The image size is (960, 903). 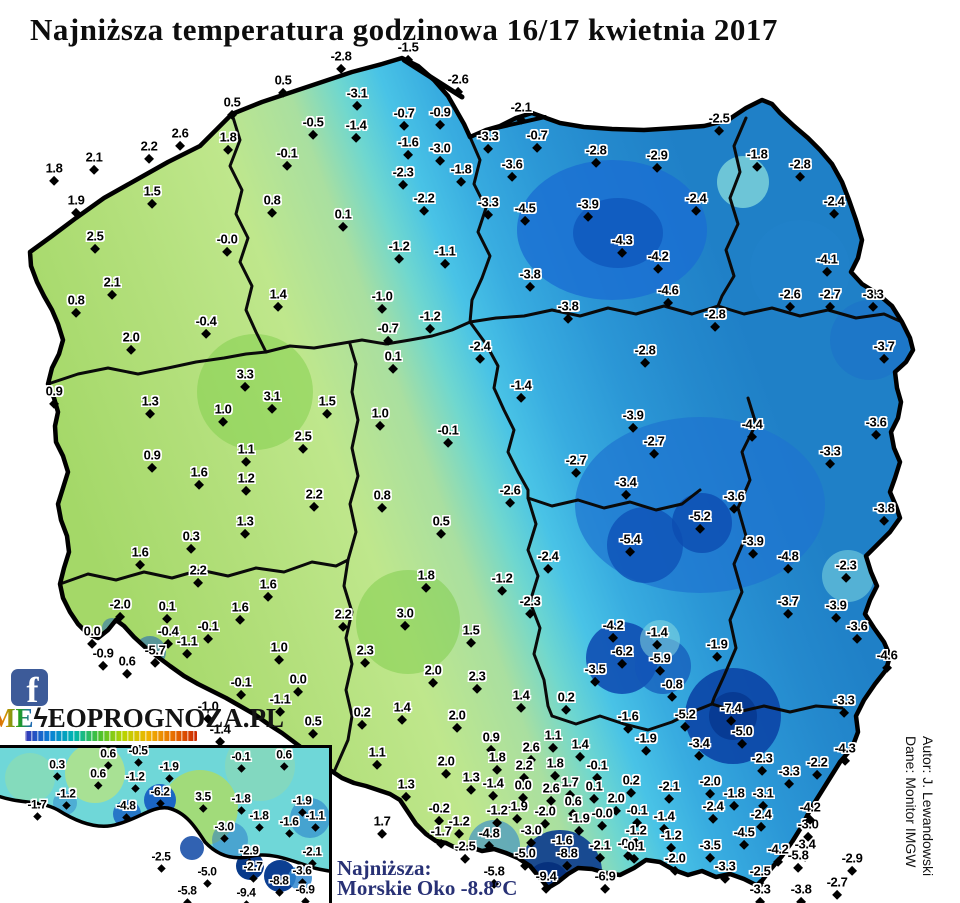 I want to click on minimum-annotation-label: Najniższa:, so click(x=384, y=868).